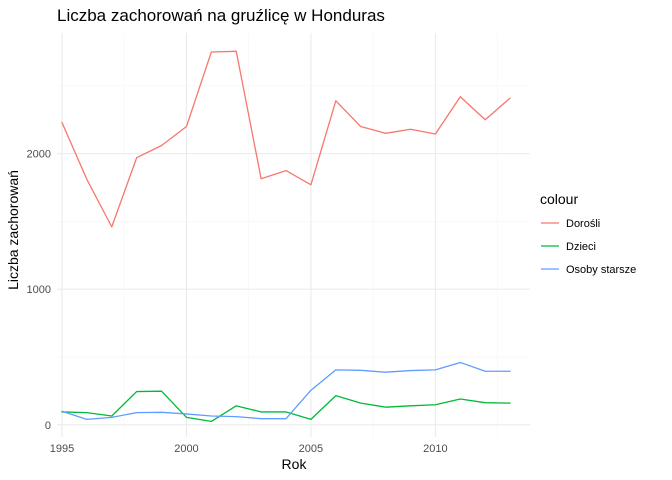  Describe the element at coordinates (601, 270) in the screenshot. I see `legend-label-3: Osoby starsze` at that location.